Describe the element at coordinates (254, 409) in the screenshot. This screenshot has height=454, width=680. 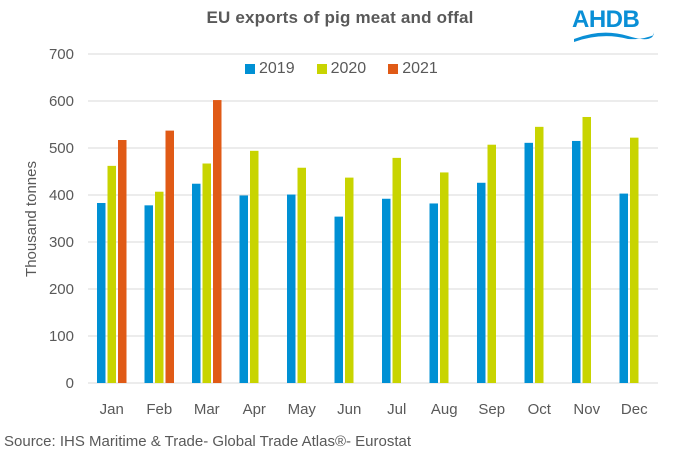
I see `x-tick-label: Apr` at that location.